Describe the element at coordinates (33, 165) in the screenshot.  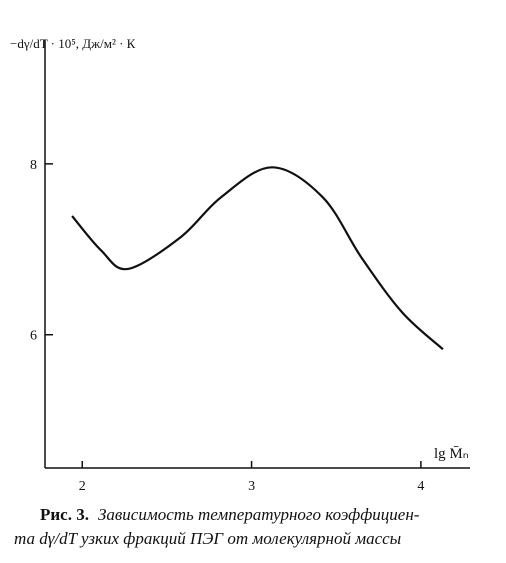
I see `y-tick-label: 8` at that location.